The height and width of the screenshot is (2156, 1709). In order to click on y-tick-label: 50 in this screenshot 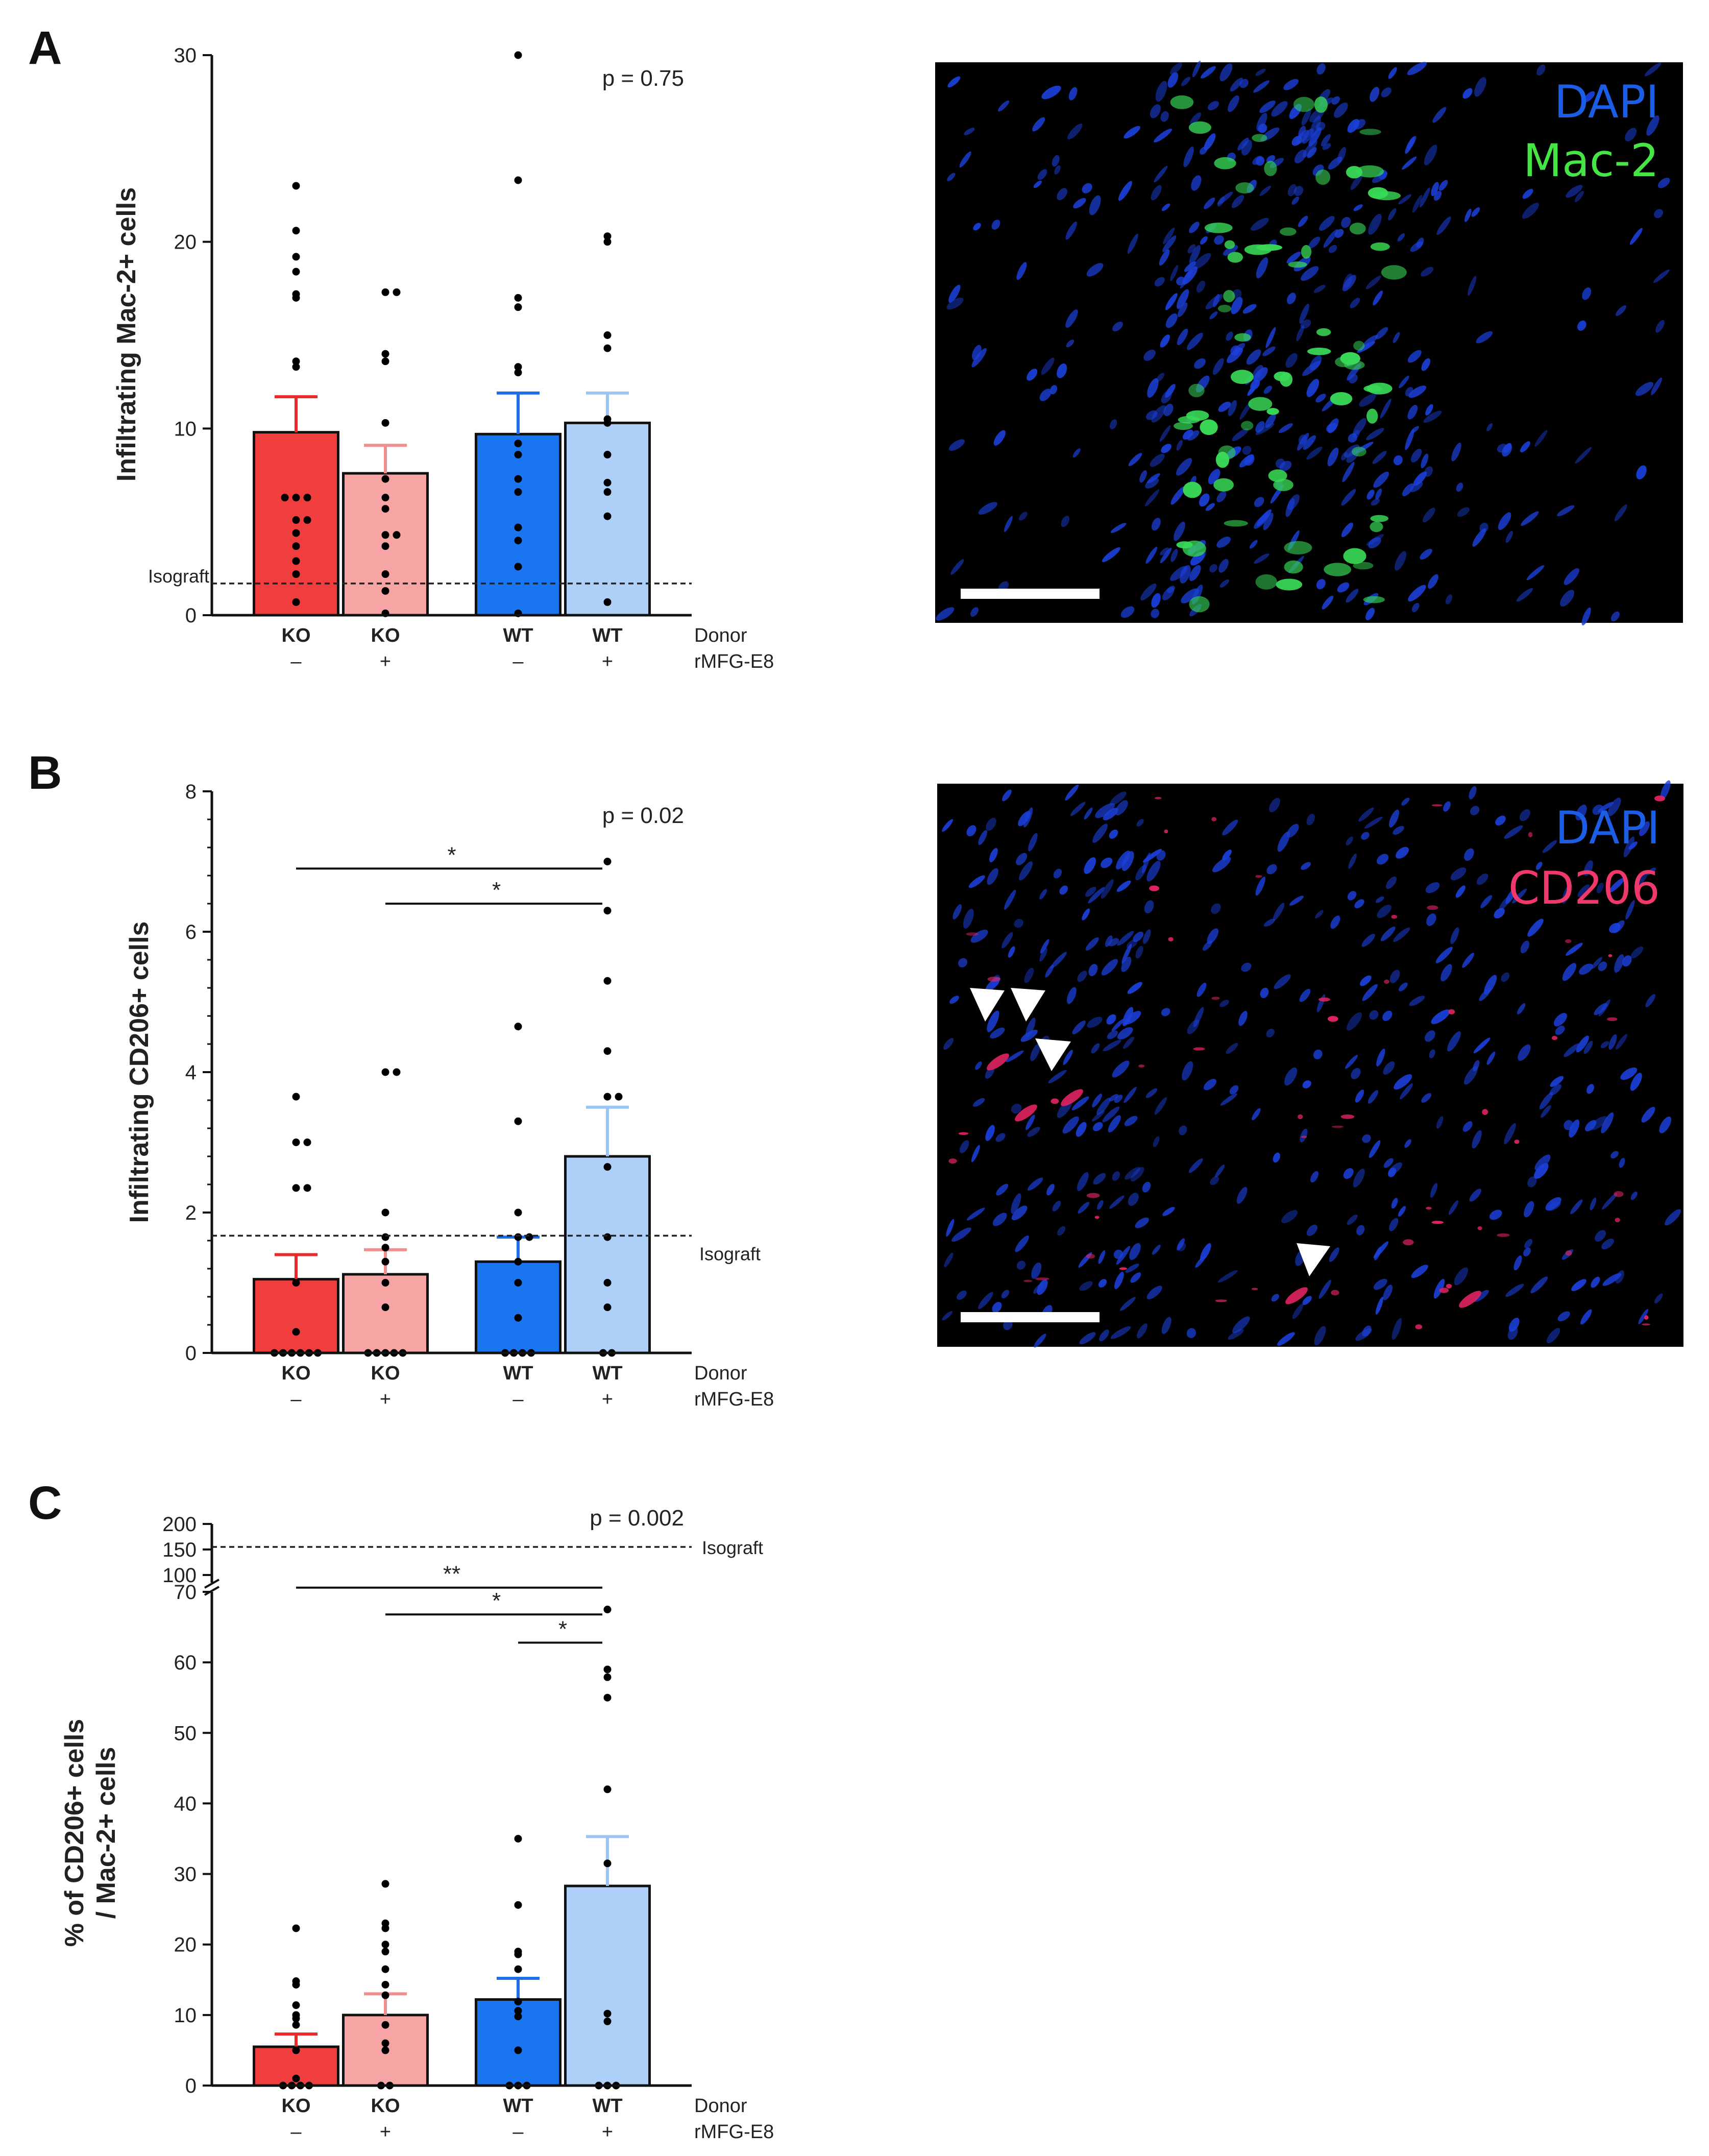, I will do `click(185, 1733)`.